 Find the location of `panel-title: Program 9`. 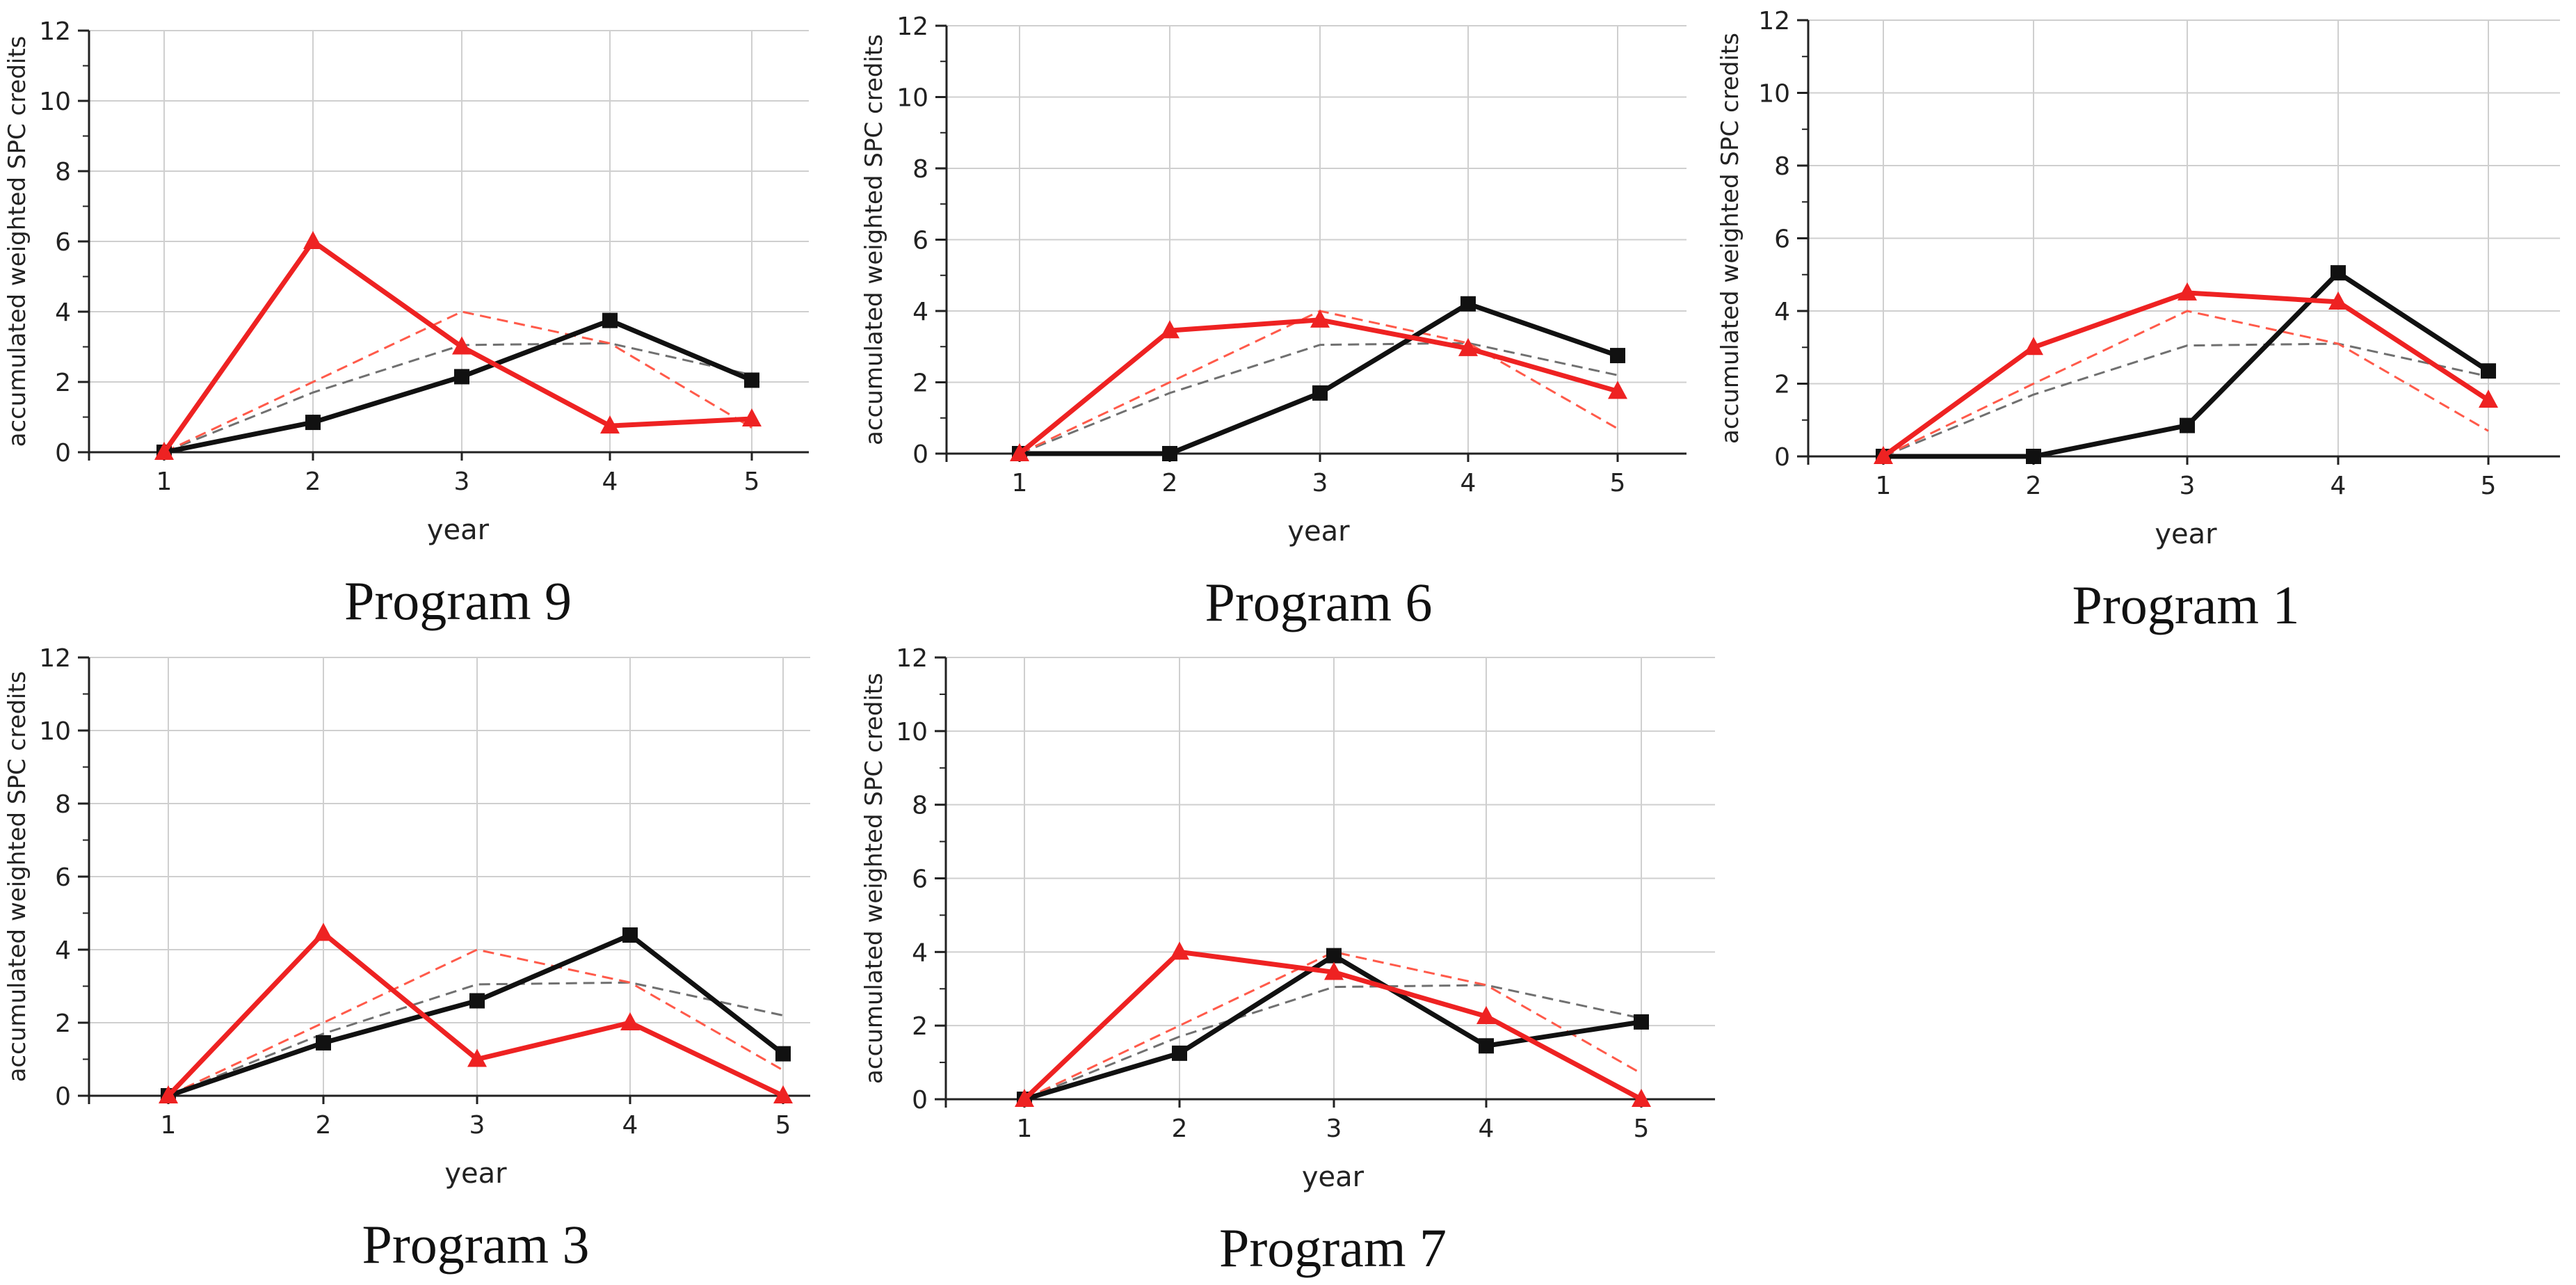

panel-title: Program 9 is located at coordinates (458, 601).